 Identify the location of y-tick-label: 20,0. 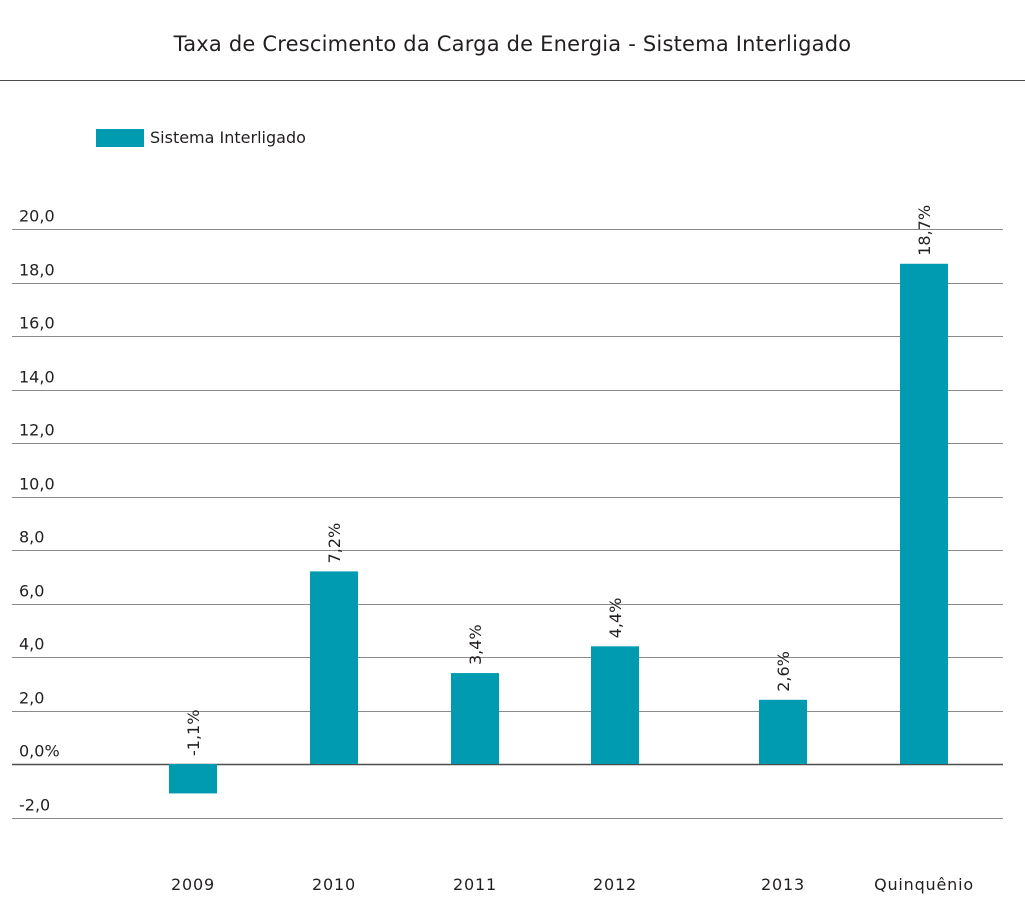
(37, 216).